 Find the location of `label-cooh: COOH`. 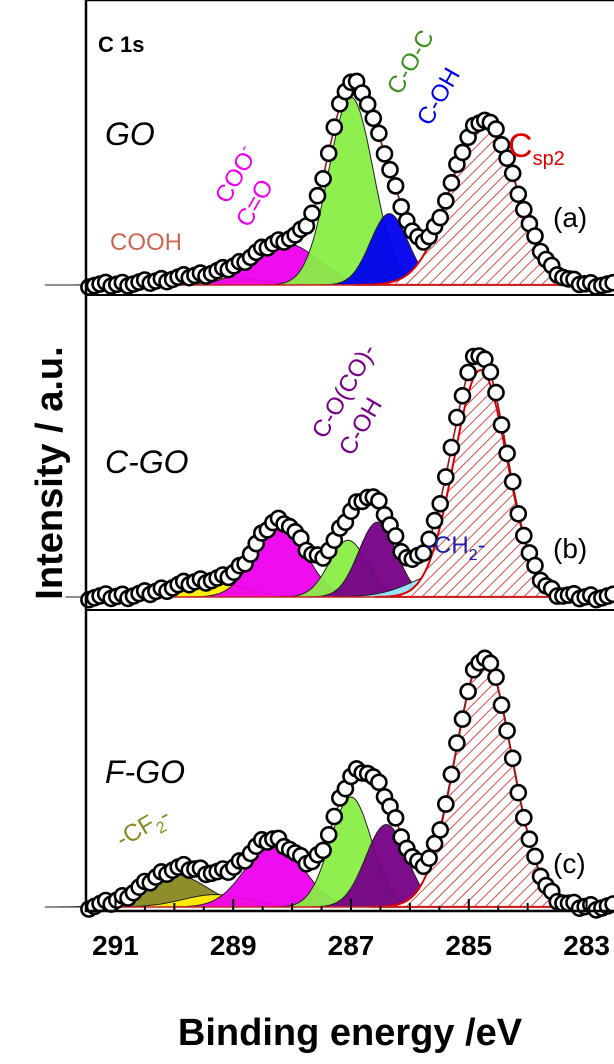

label-cooh: COOH is located at coordinates (146, 242).